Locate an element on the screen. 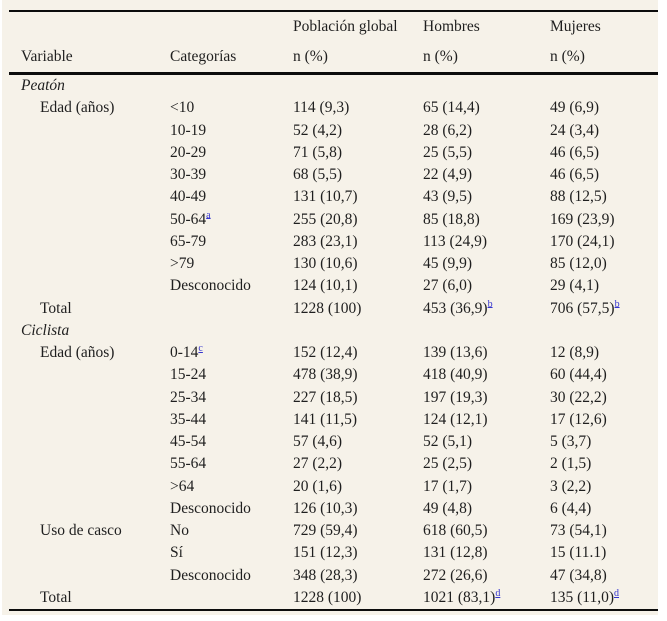 The height and width of the screenshot is (621, 667). table-row: 10-19 52 (4,2) 28 (6,2) 24 (3,4) is located at coordinates (333, 131).